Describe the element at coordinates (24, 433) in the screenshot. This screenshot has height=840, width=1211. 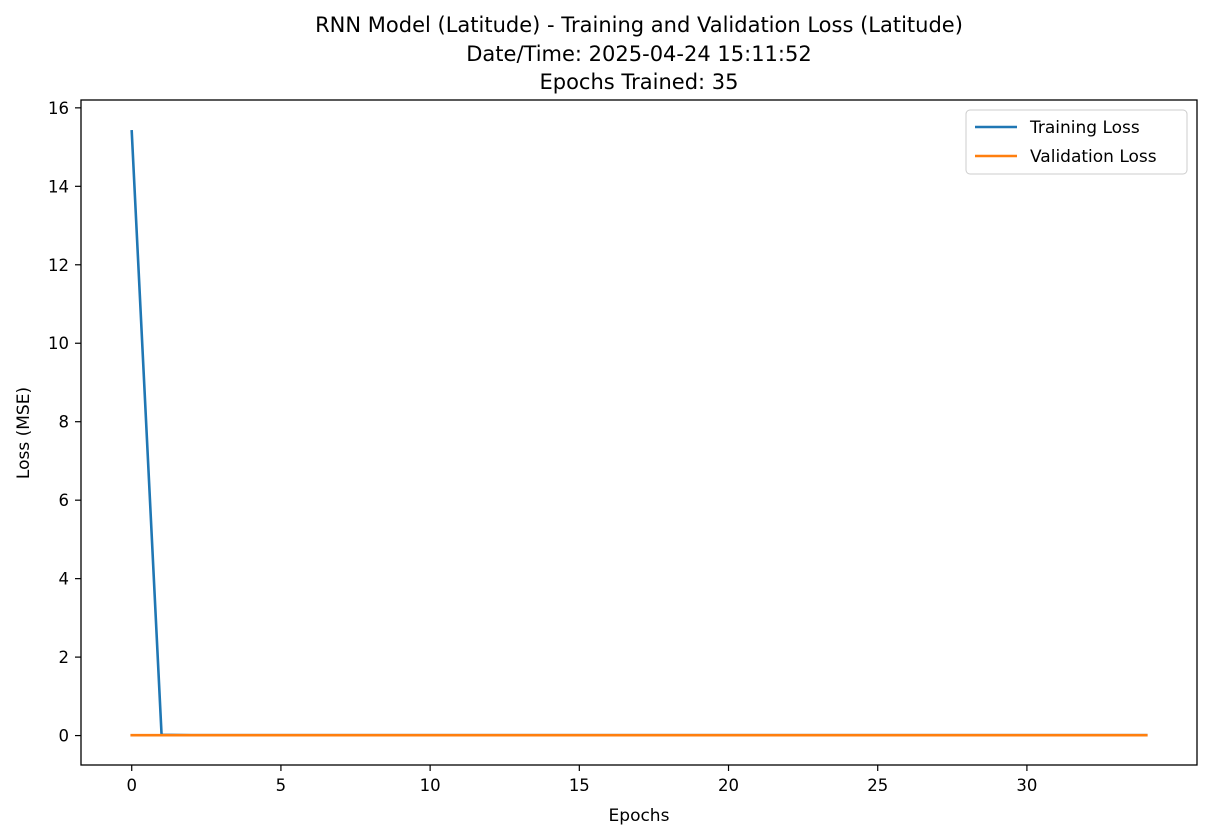
I see `y-axis-label: Loss (MSE)` at that location.